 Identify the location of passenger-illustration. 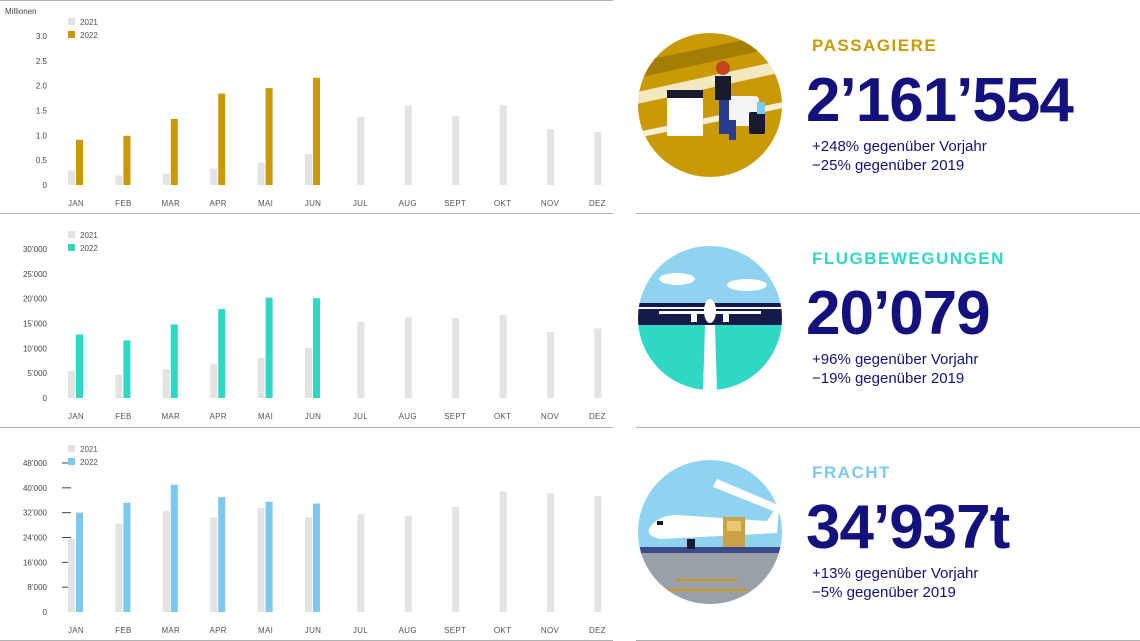
(710, 105).